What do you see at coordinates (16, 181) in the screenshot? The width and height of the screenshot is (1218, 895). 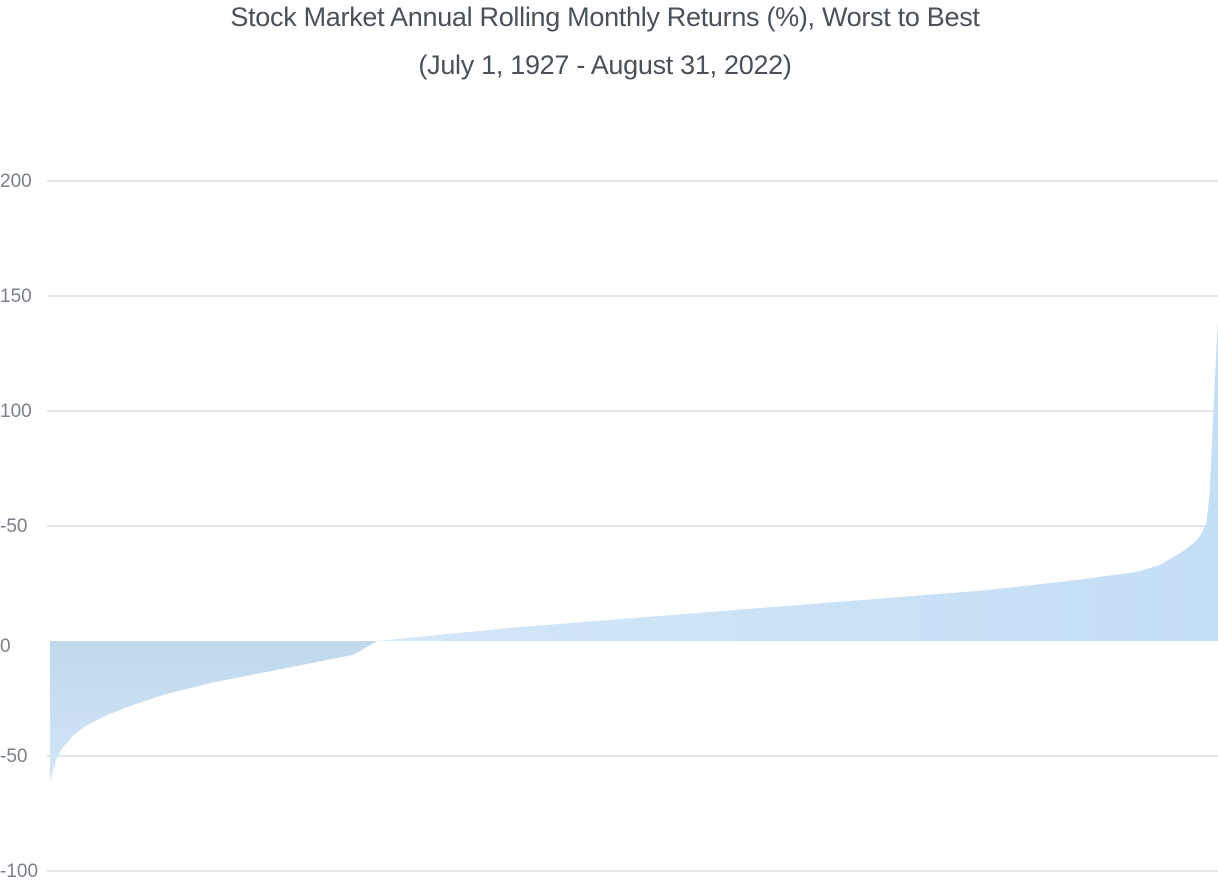 I see `y-tick-label: 200` at bounding box center [16, 181].